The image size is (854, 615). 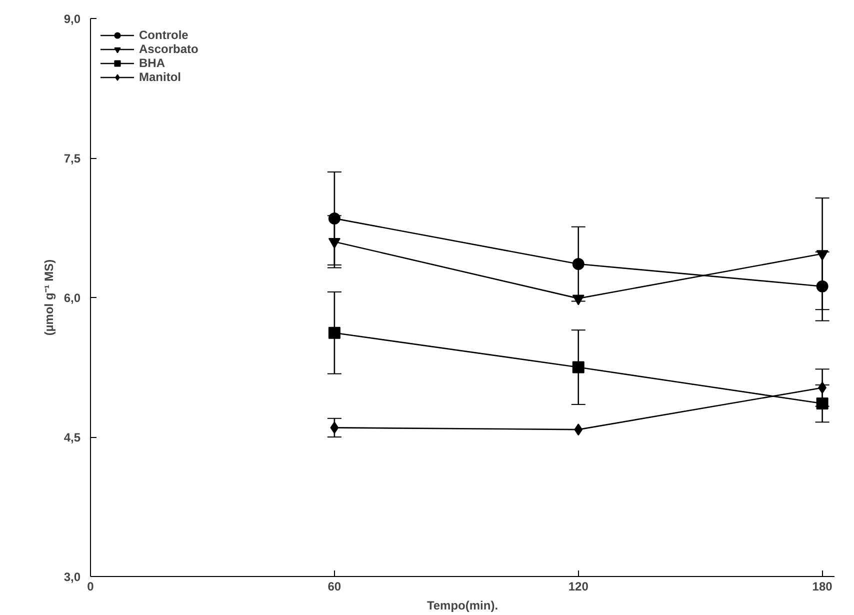 What do you see at coordinates (72, 19) in the screenshot?
I see `y-tick-label: 9,0` at bounding box center [72, 19].